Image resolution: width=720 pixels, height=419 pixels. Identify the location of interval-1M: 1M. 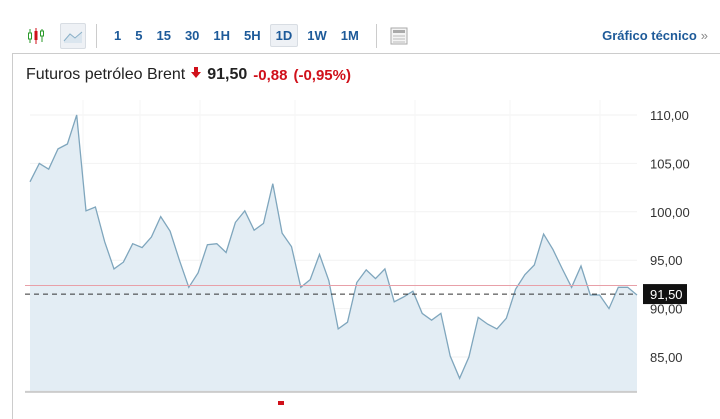
(350, 35).